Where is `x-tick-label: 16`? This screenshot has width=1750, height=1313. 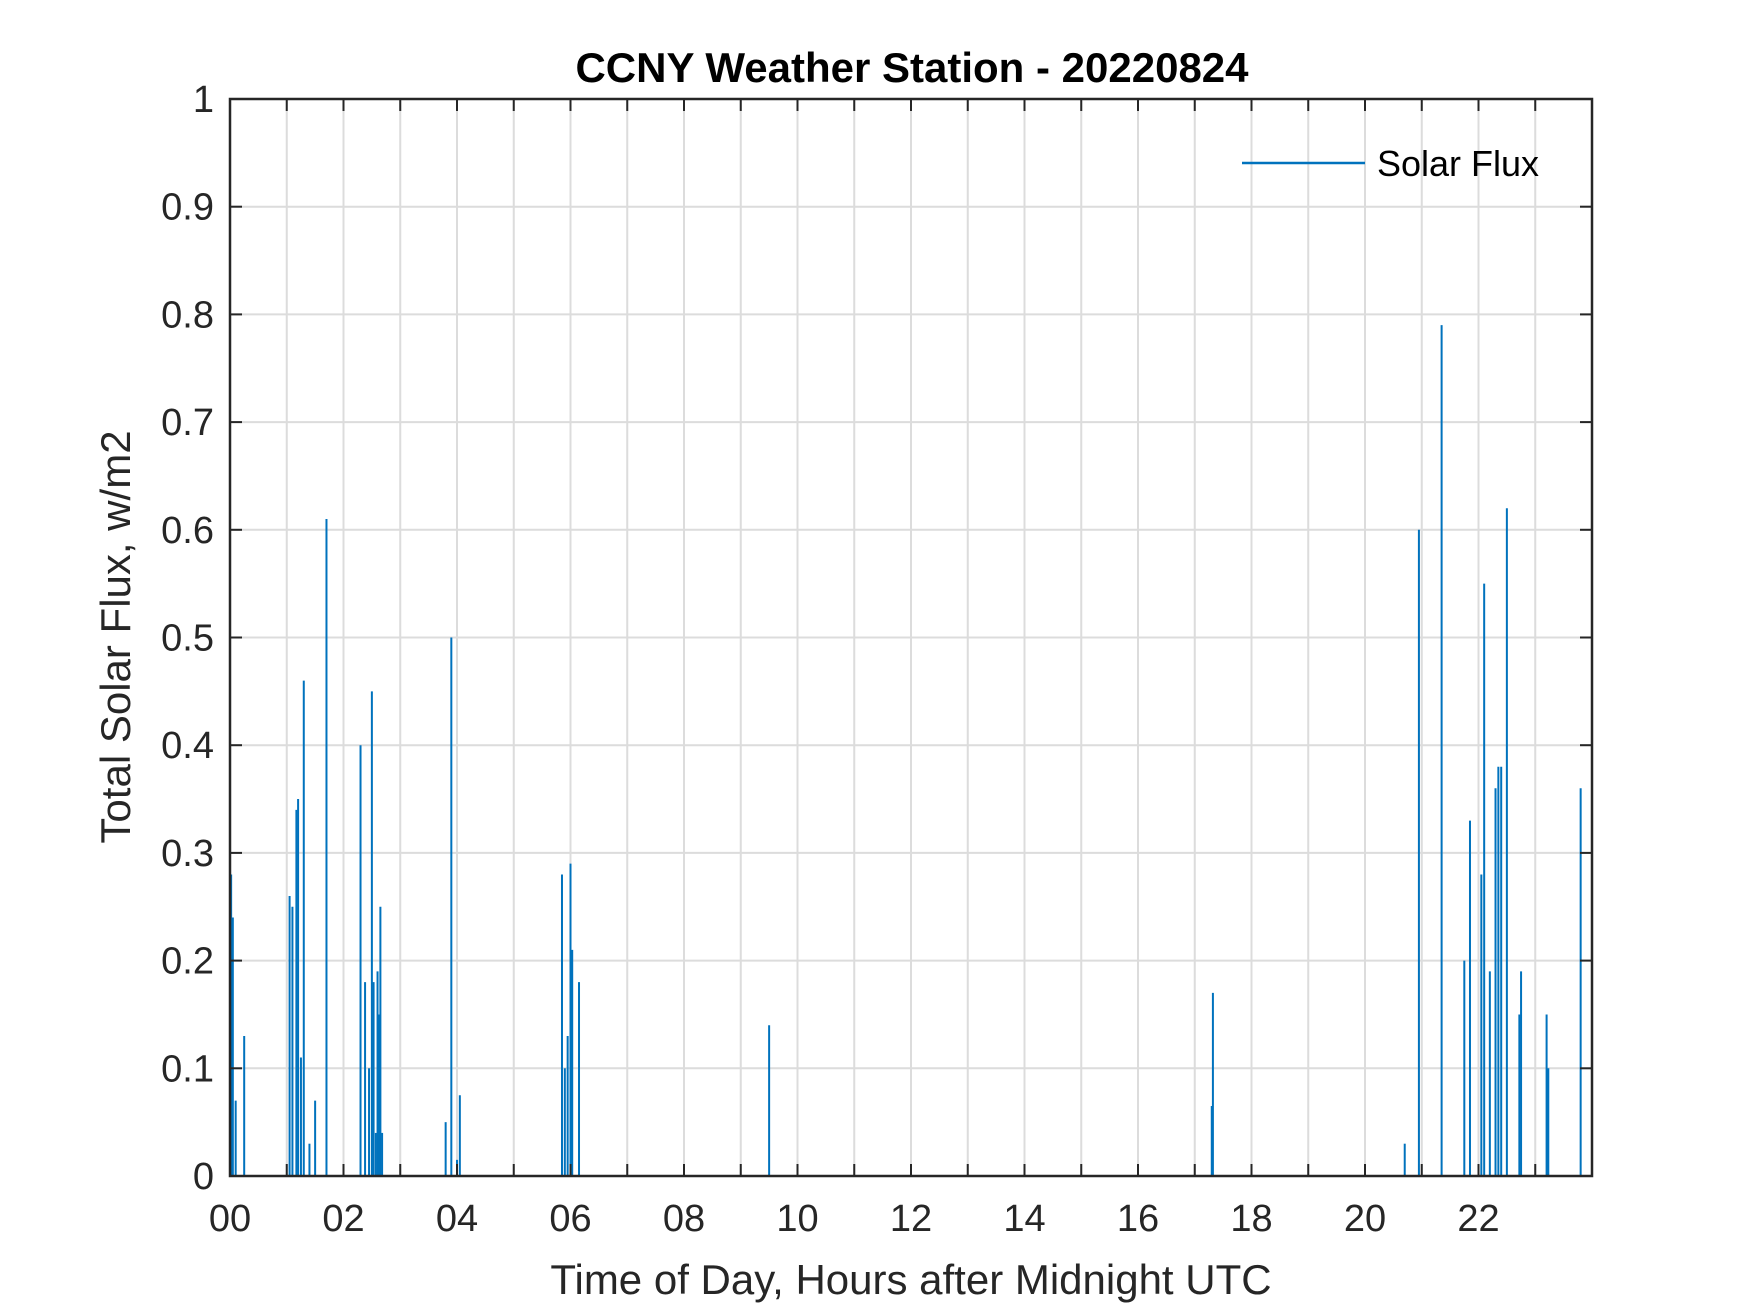 x-tick-label: 16 is located at coordinates (1138, 1219).